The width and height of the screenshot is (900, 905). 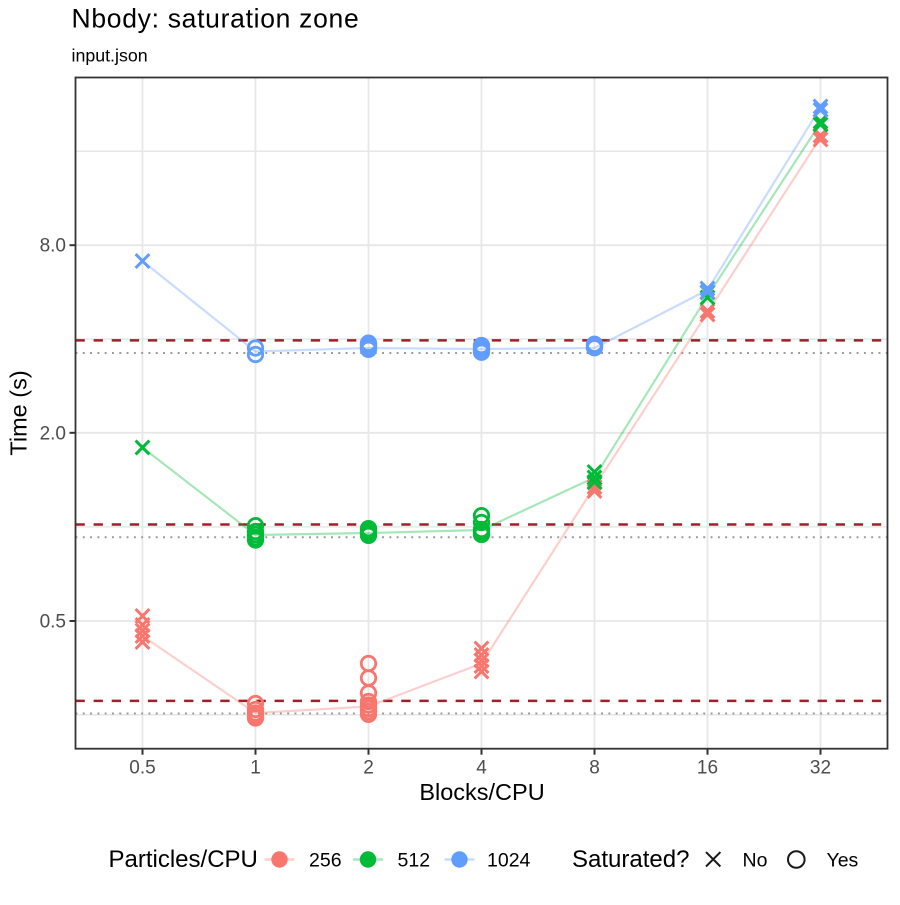 What do you see at coordinates (414, 861) in the screenshot?
I see `svg-text: 512` at bounding box center [414, 861].